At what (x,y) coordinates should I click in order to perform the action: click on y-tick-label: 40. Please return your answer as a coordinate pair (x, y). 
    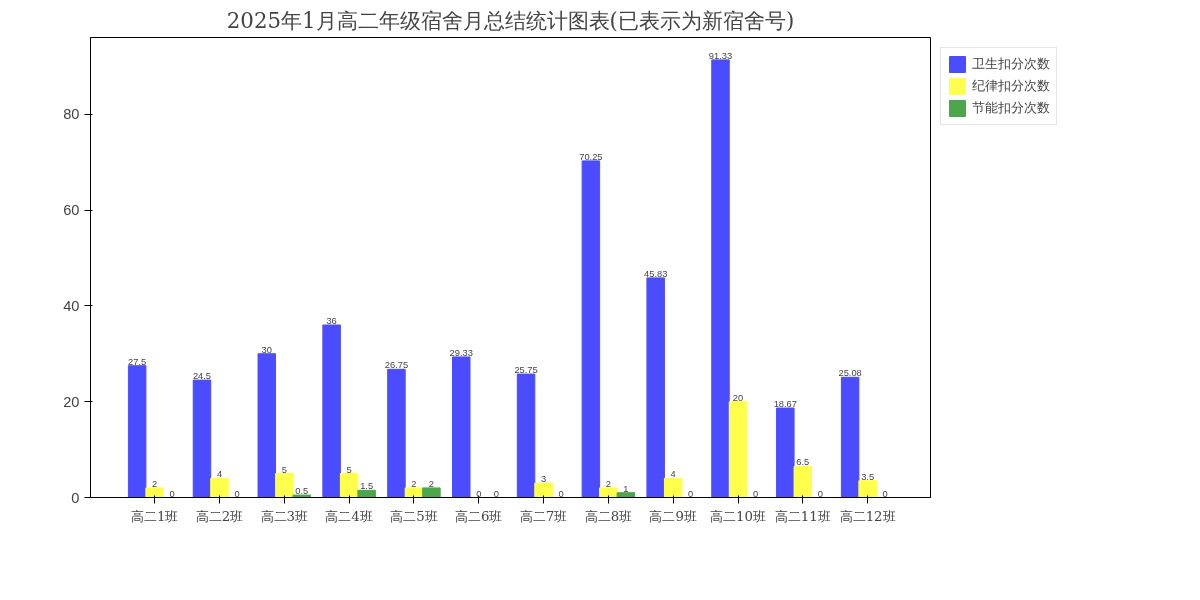
    Looking at the image, I should click on (71, 305).